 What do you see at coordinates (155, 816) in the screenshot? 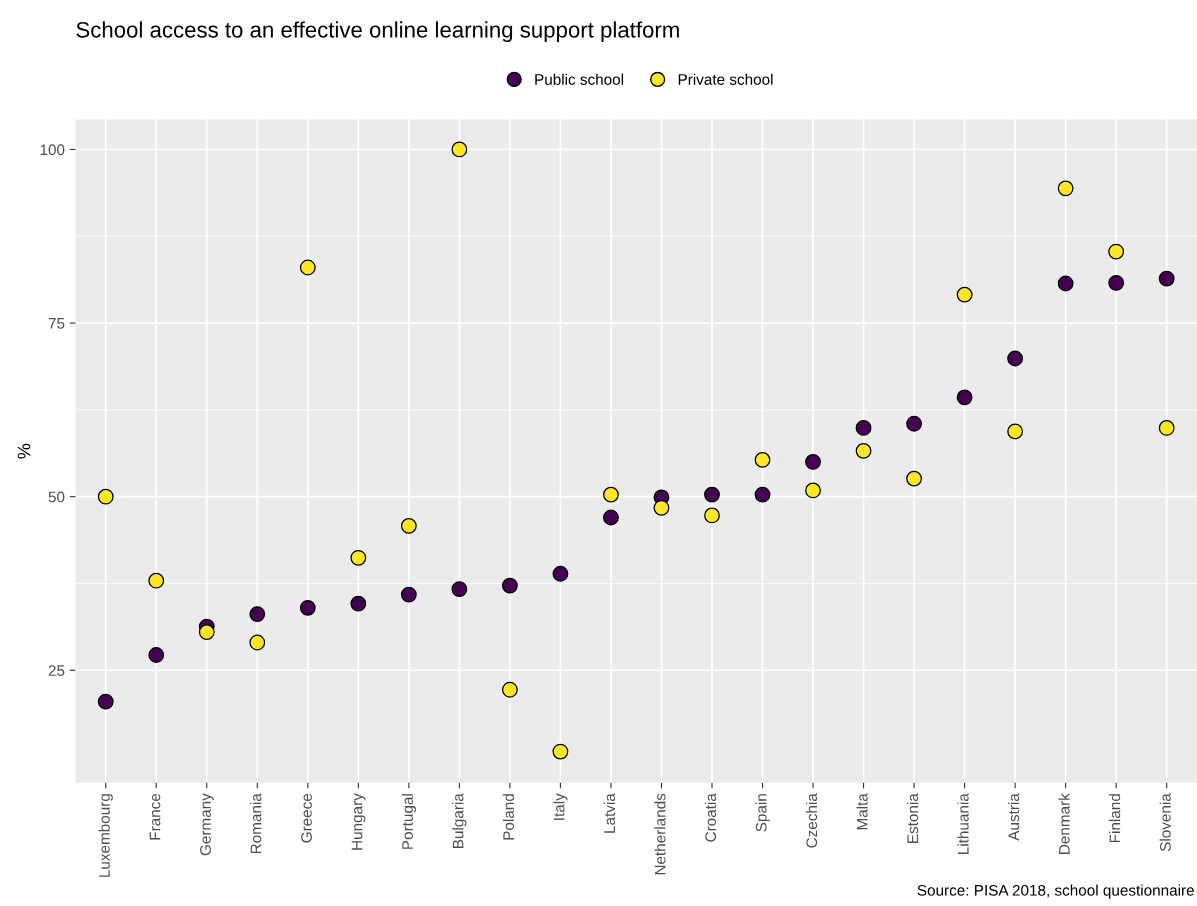
I see `x-tick-label: France` at bounding box center [155, 816].